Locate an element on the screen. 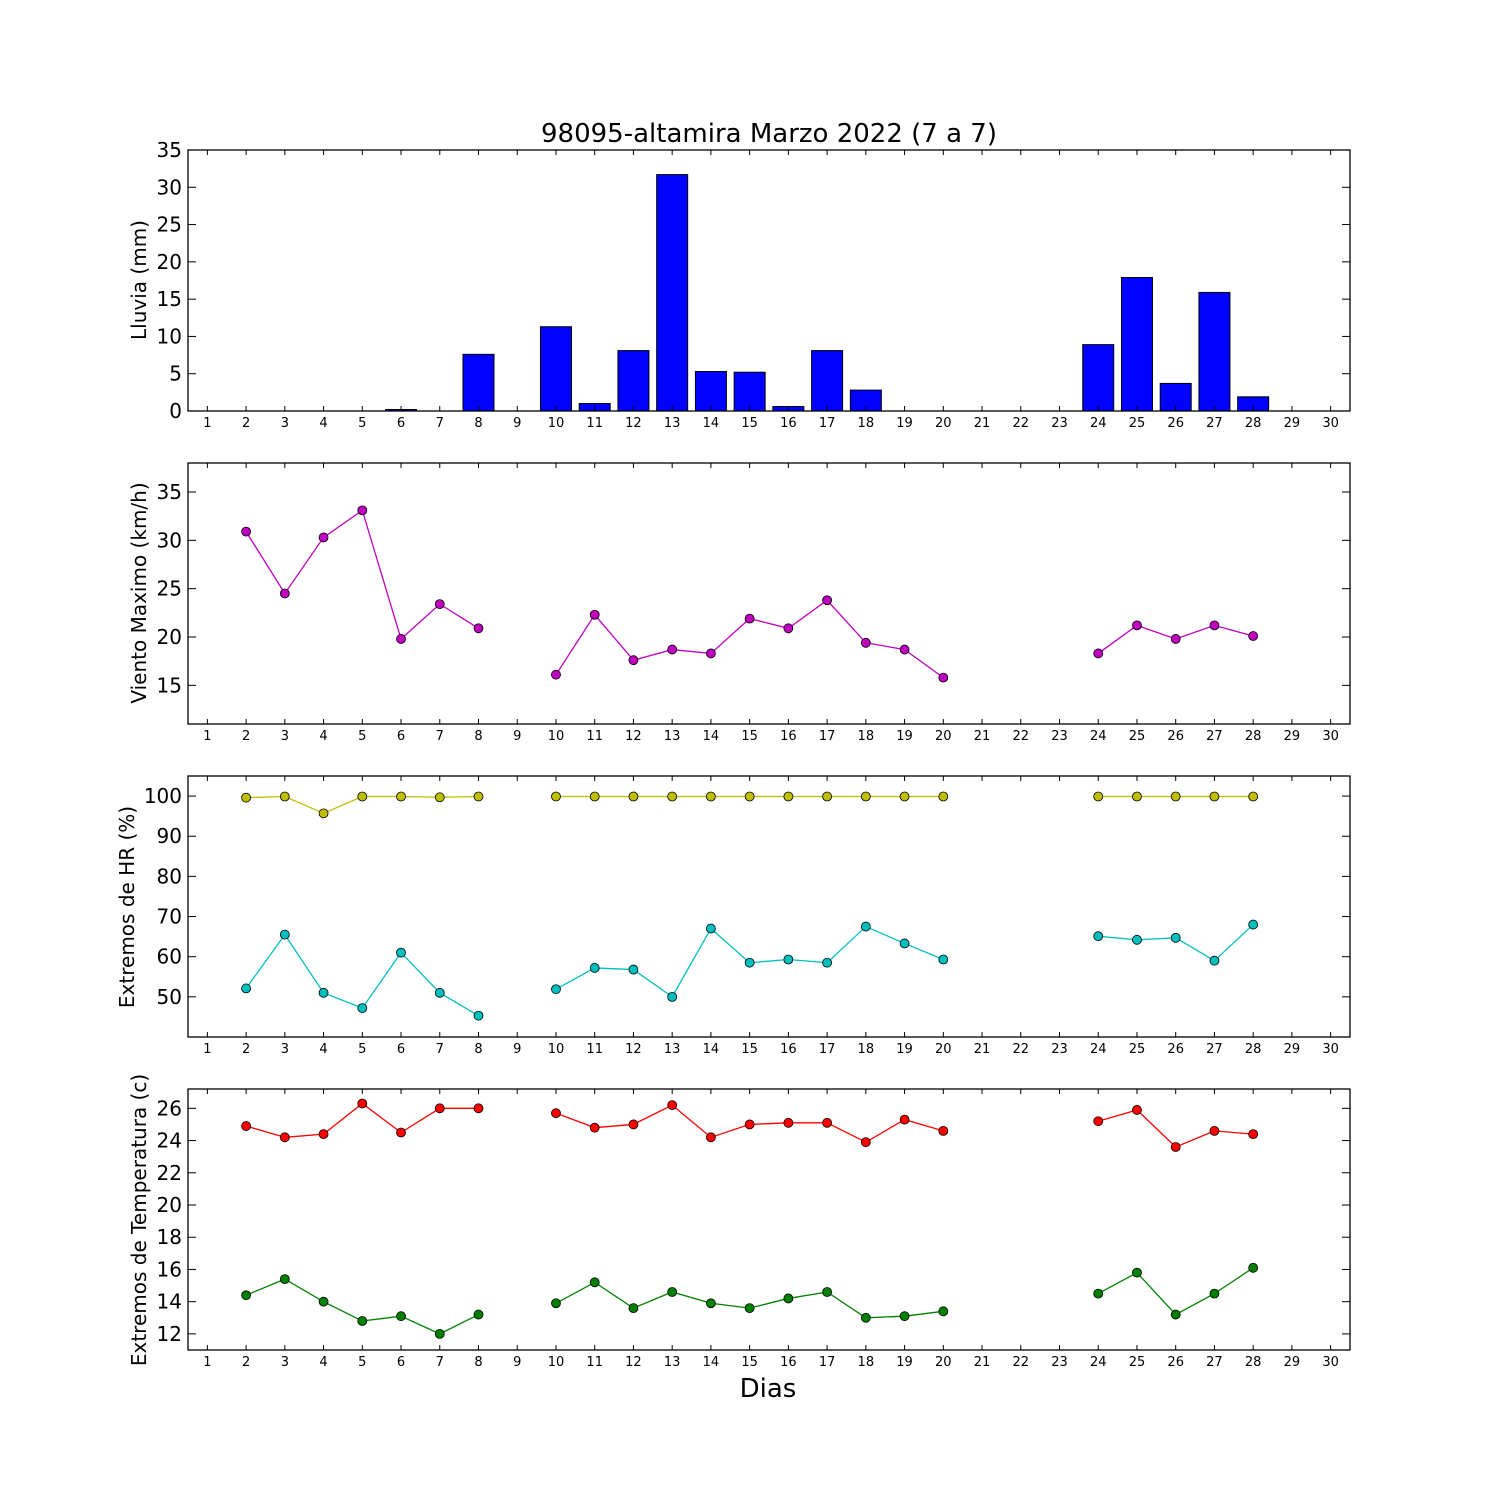  wind-xtick-label-25: 25 is located at coordinates (1137, 736).